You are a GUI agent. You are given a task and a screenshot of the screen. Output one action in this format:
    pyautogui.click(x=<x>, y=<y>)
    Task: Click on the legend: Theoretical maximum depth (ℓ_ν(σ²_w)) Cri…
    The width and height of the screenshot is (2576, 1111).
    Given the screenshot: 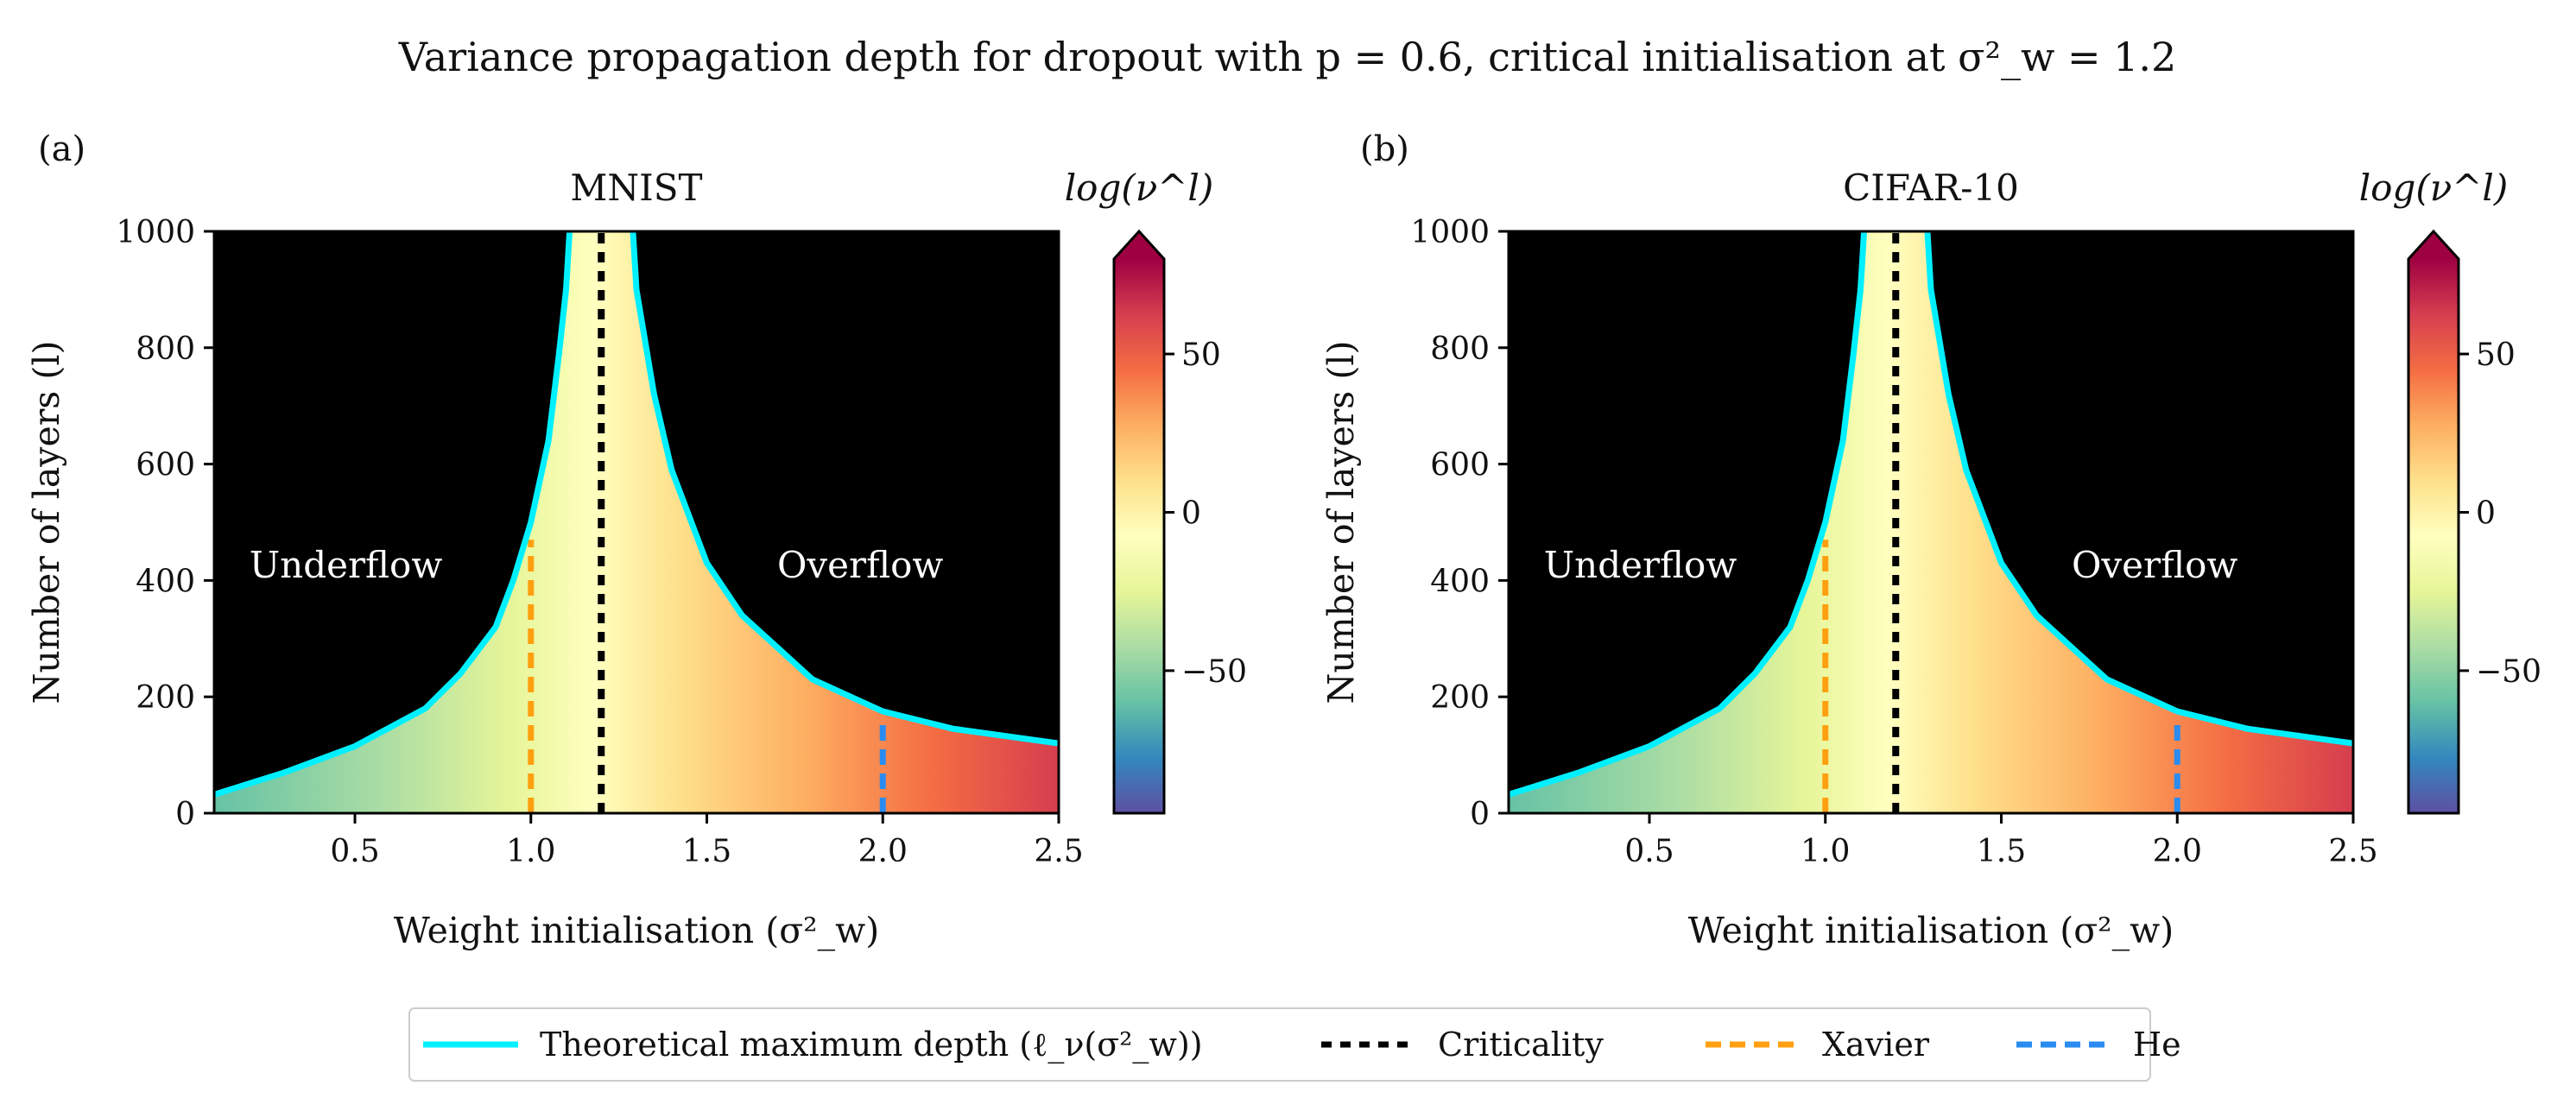 What is the action you would take?
    pyautogui.click(x=1294, y=1044)
    